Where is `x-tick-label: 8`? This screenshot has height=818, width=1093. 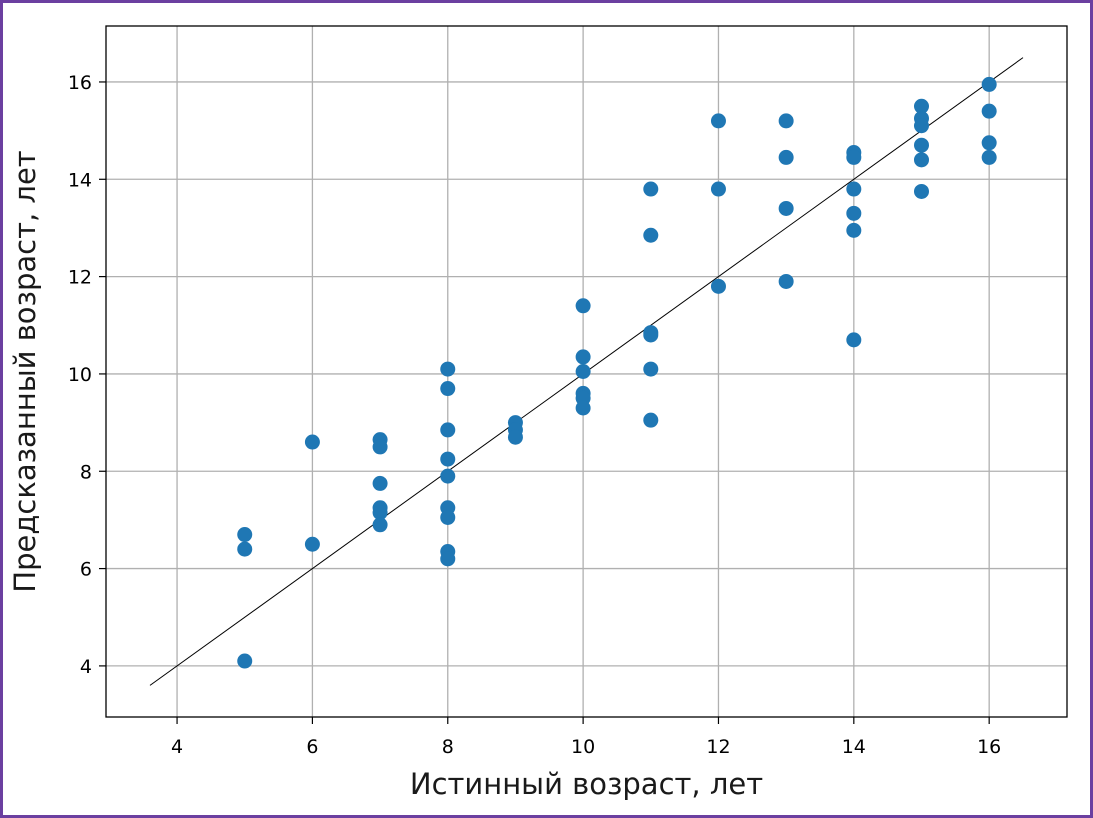 x-tick-label: 8 is located at coordinates (448, 747).